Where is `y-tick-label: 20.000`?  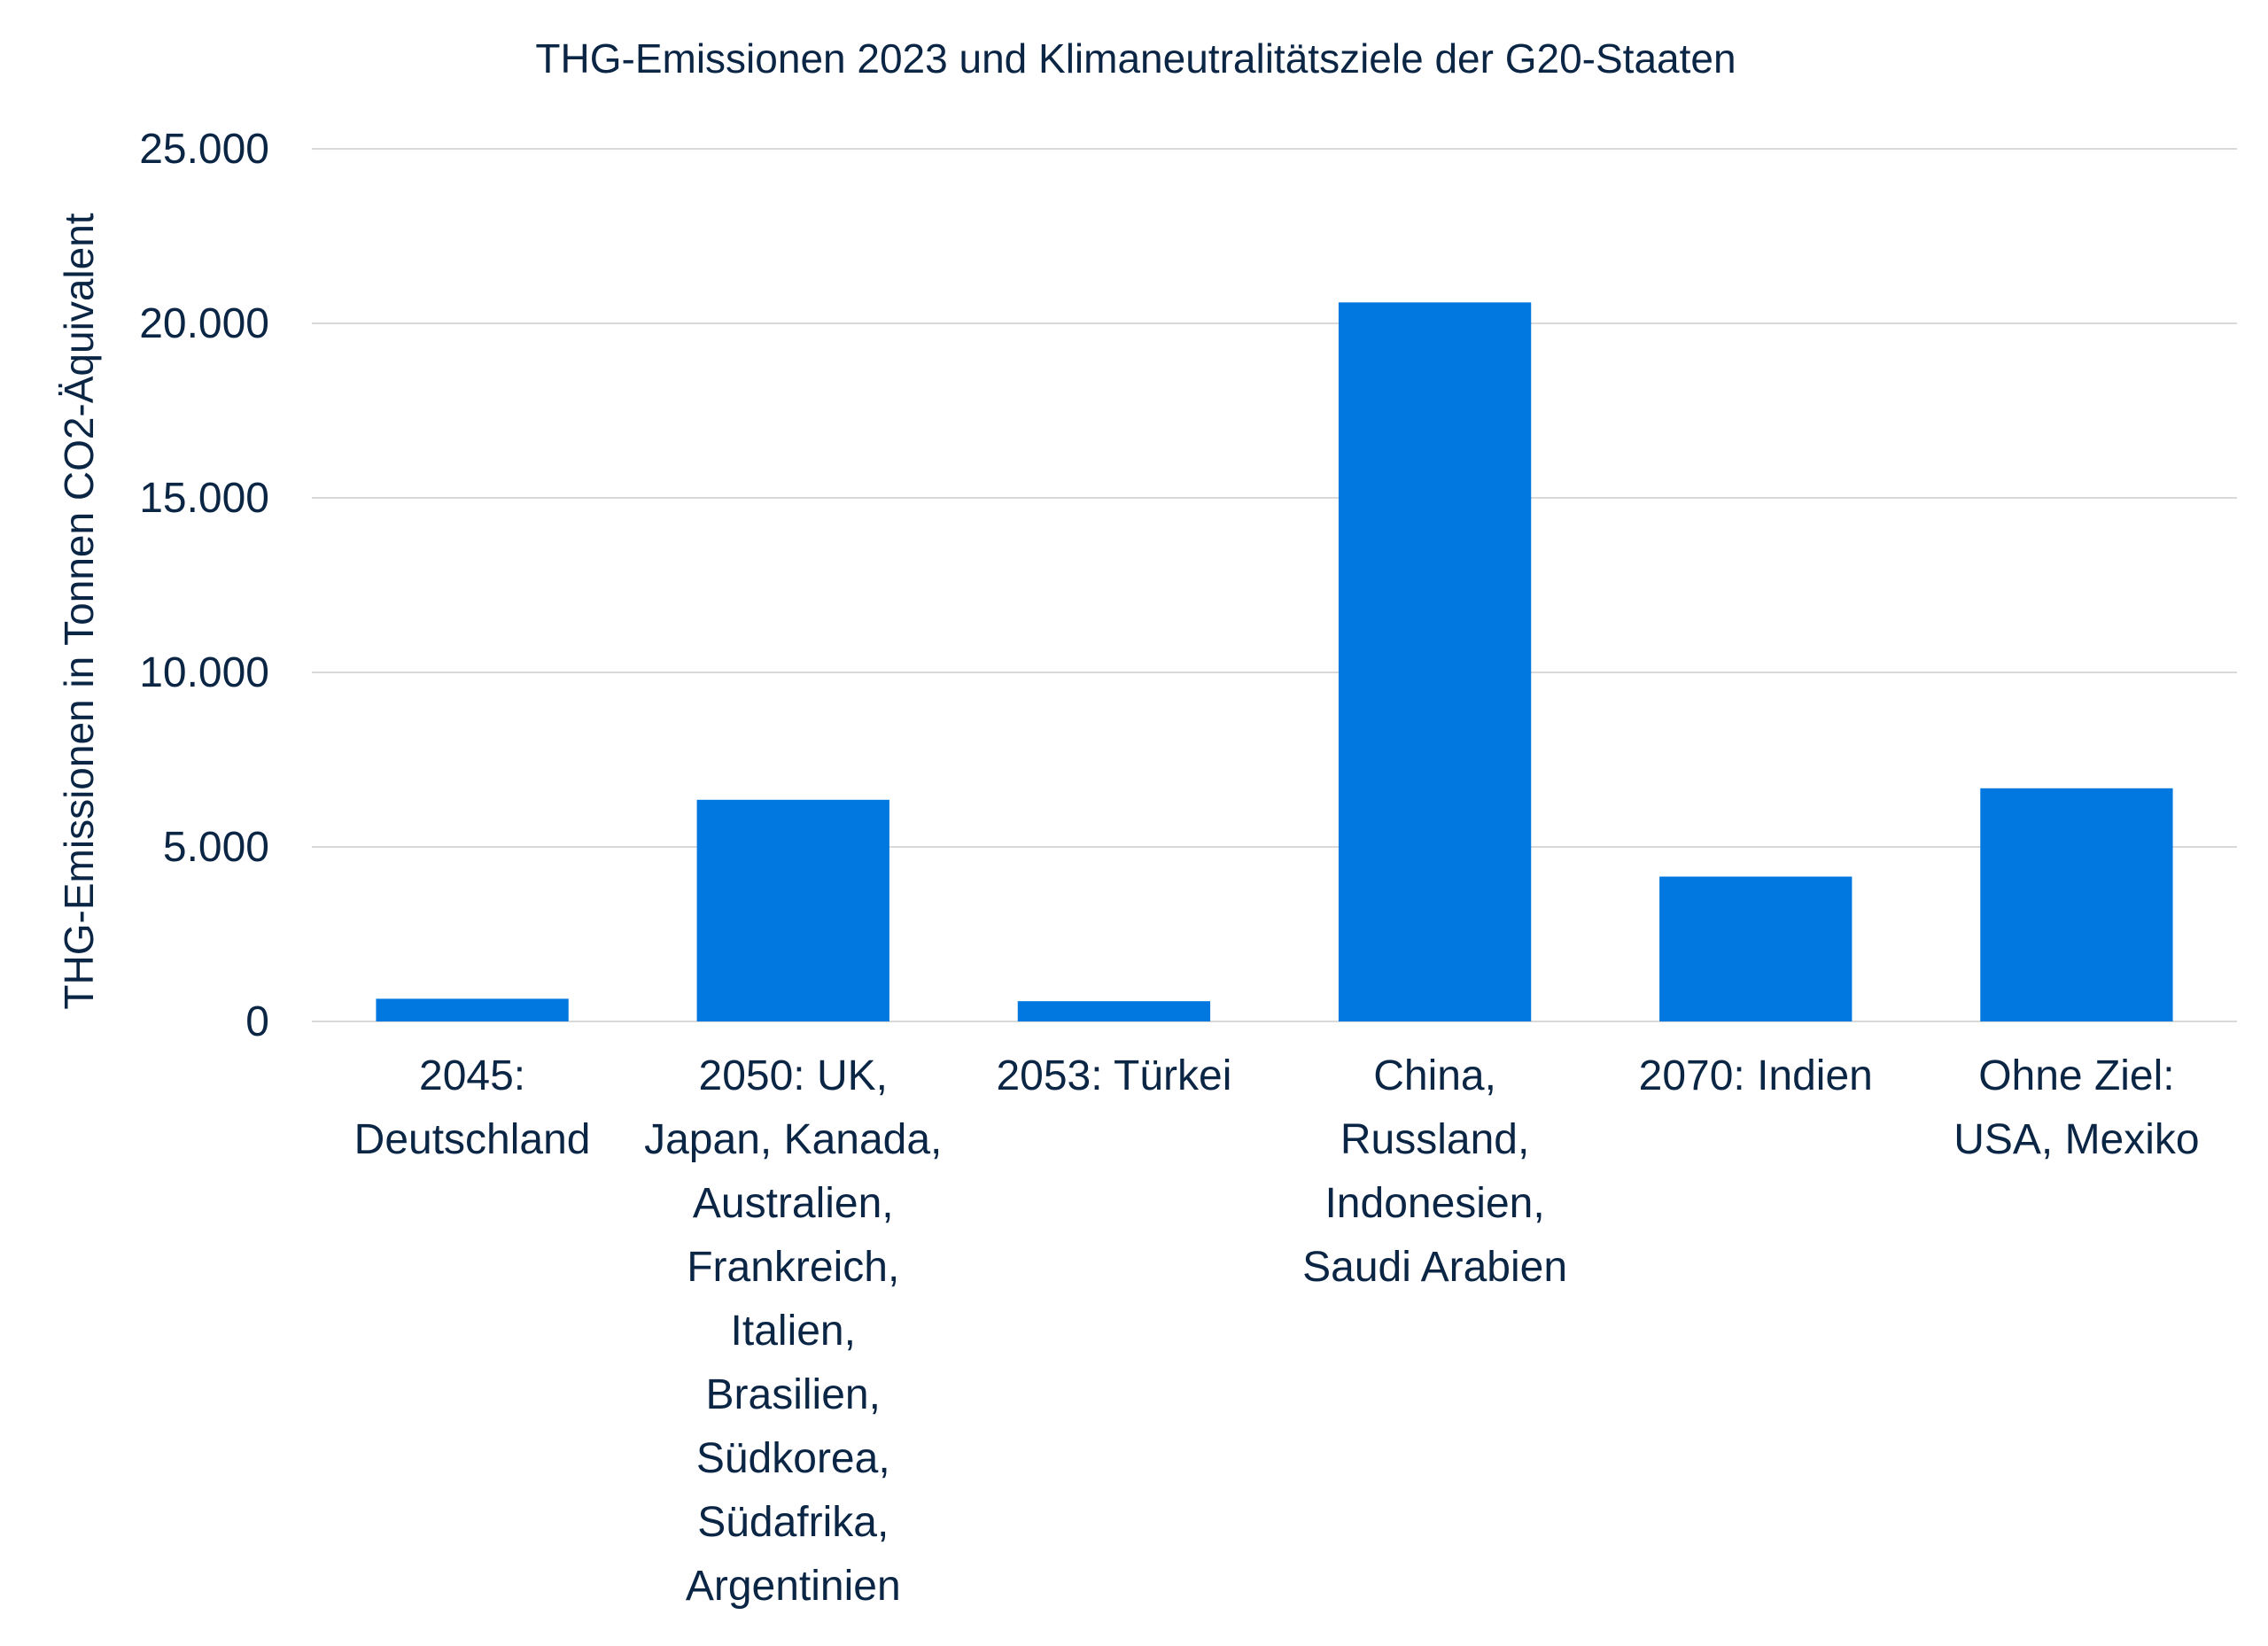 y-tick-label: 20.000 is located at coordinates (204, 323).